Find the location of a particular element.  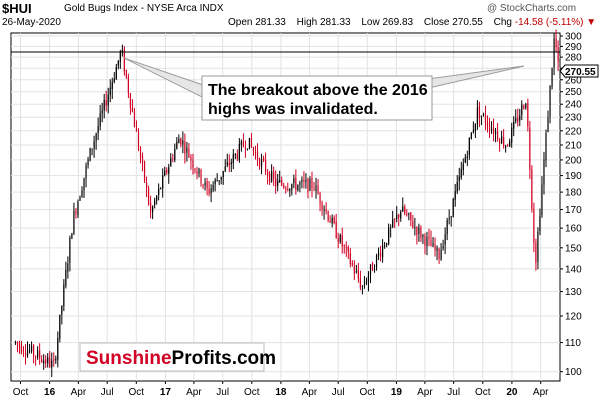

open-value: 281.33 is located at coordinates (270, 22).